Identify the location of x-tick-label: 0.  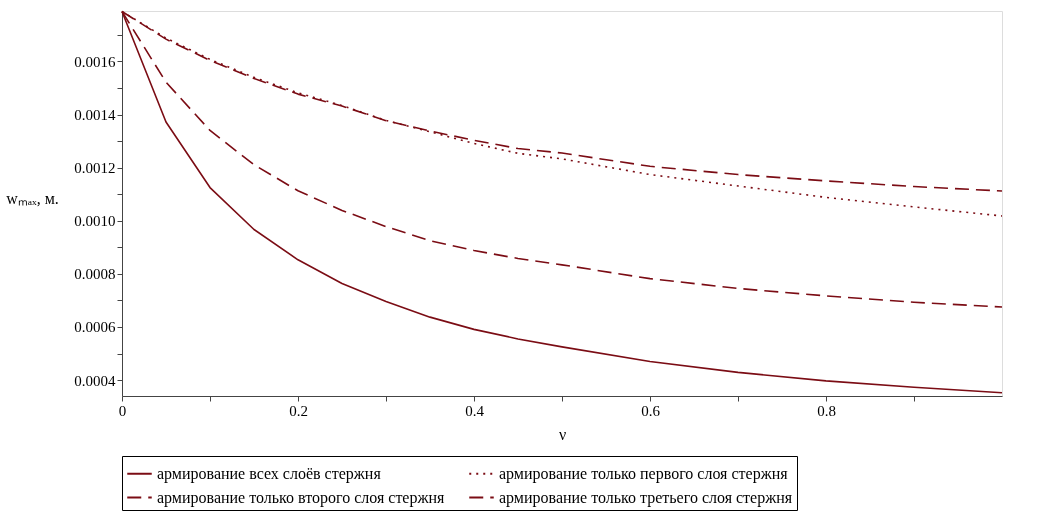
(122, 410).